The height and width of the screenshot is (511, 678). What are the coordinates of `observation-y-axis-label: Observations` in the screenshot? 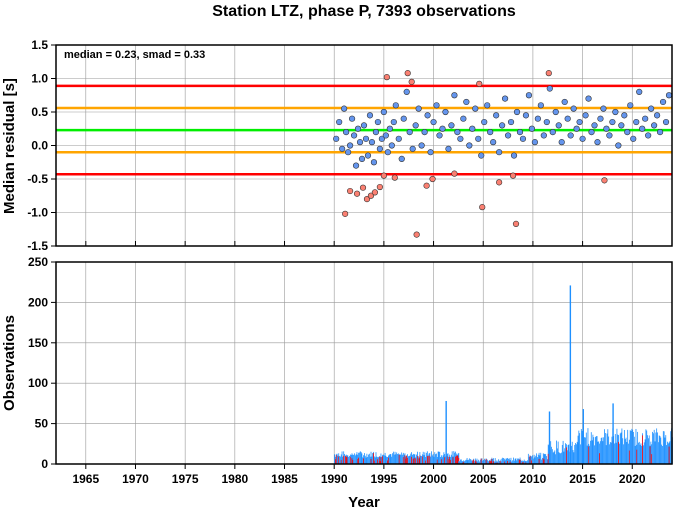 It's located at (9, 363).